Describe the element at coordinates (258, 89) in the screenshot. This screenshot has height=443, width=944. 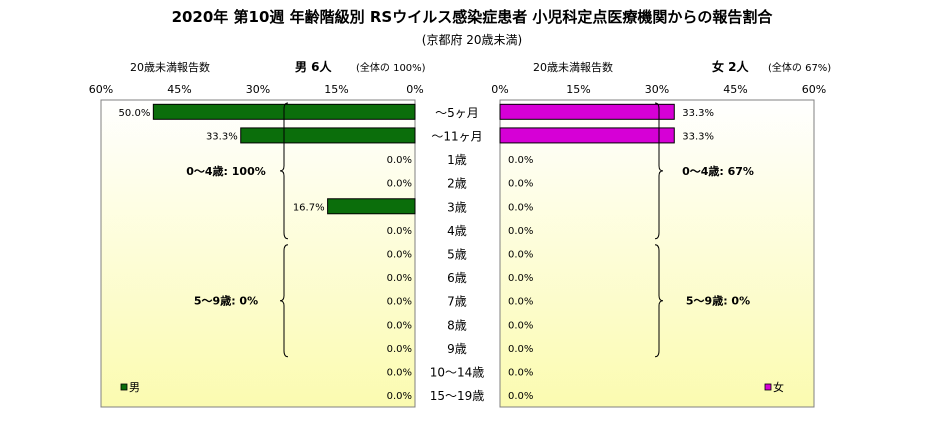
I see `male-x-tick-label: 30%` at that location.